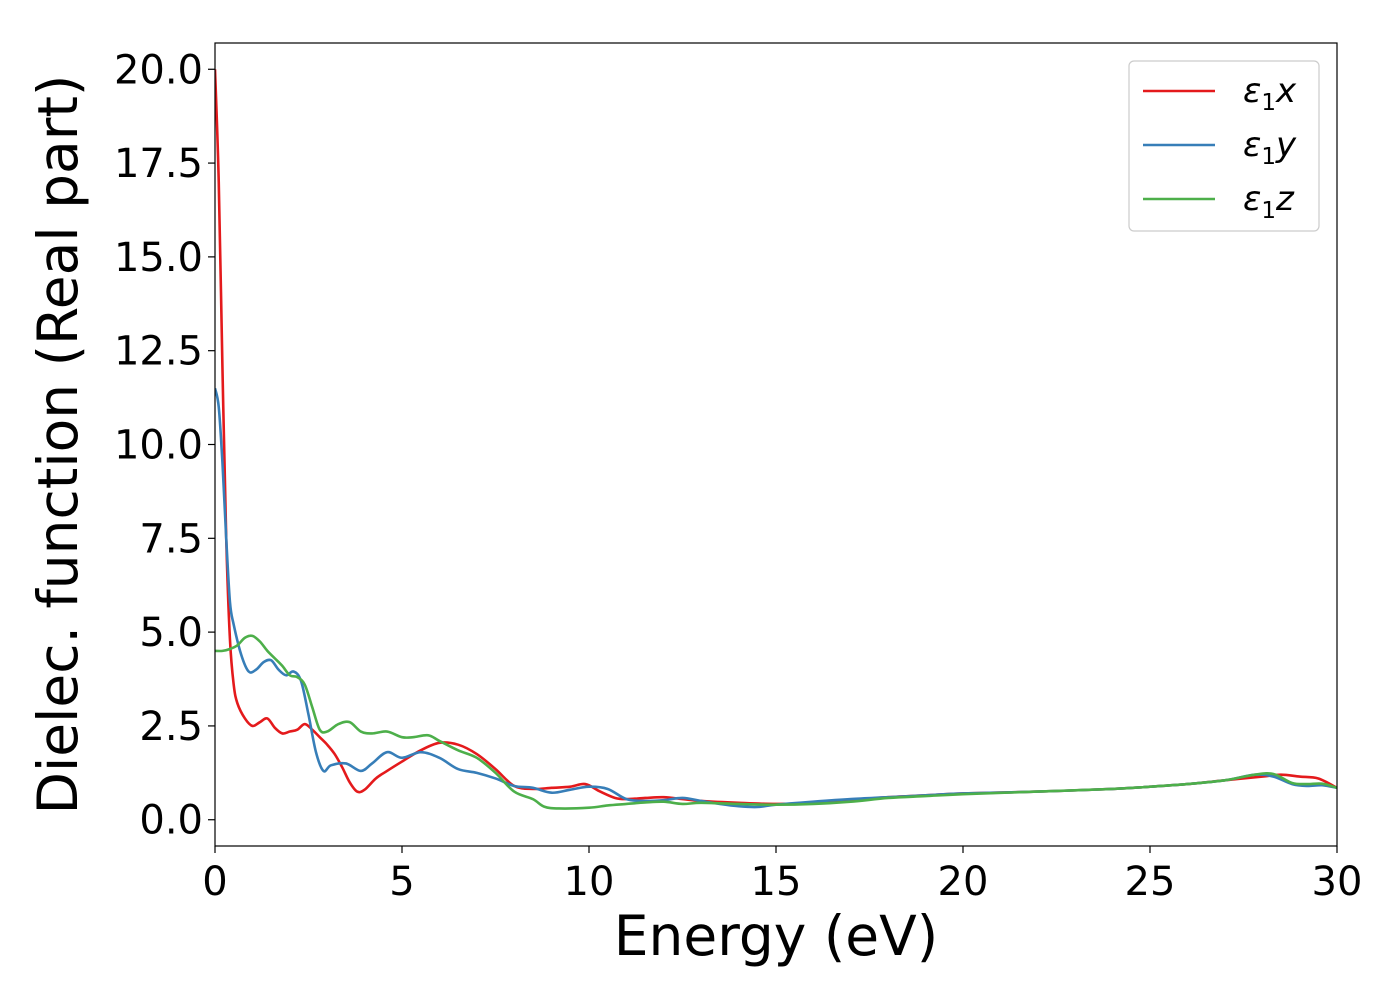 The width and height of the screenshot is (1400, 1000). Describe the element at coordinates (1269, 201) in the screenshot. I see `legend-label-z: ε1z` at that location.